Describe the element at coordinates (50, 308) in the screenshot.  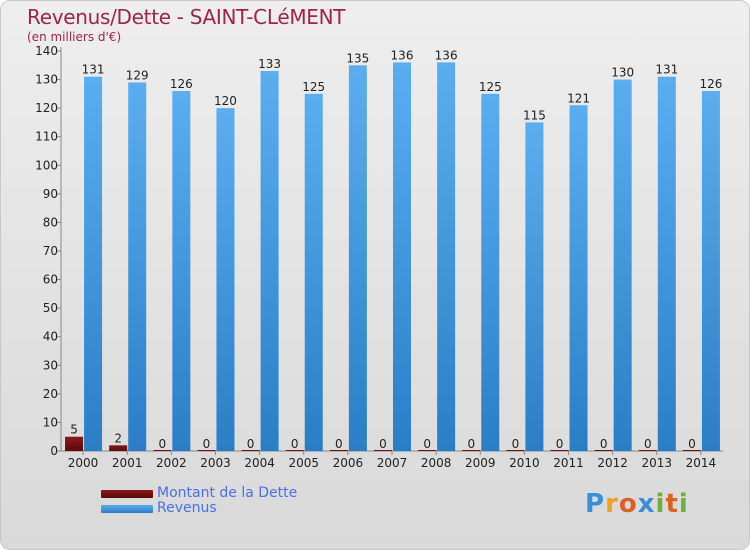
I see `y-tick-label: 50` at that location.